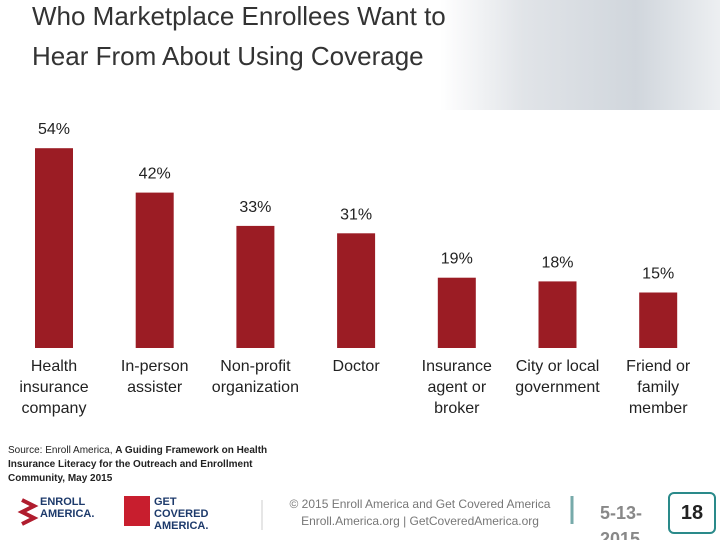 Image resolution: width=720 pixels, height=540 pixels. What do you see at coordinates (155, 174) in the screenshot?
I see `data-label: 42%` at bounding box center [155, 174].